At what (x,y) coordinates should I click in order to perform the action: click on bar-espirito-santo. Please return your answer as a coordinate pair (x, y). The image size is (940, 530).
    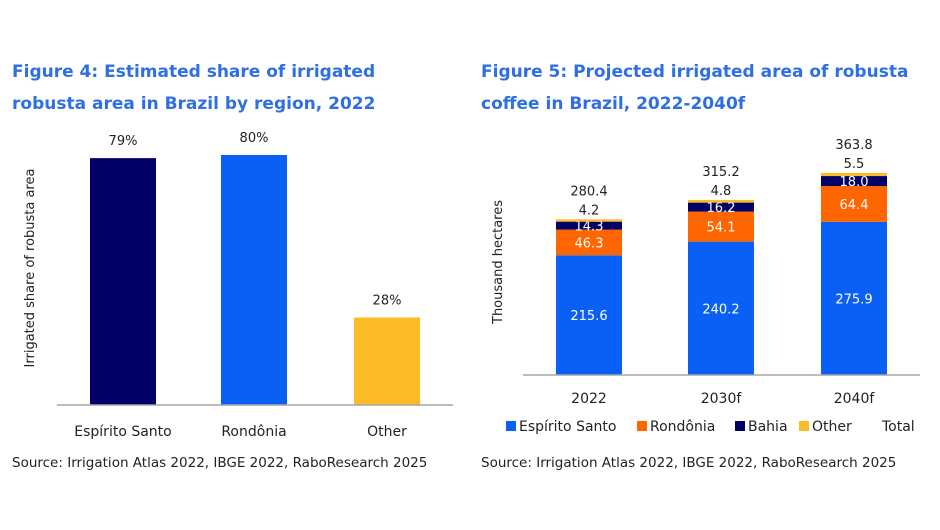
    Looking at the image, I should click on (123, 281).